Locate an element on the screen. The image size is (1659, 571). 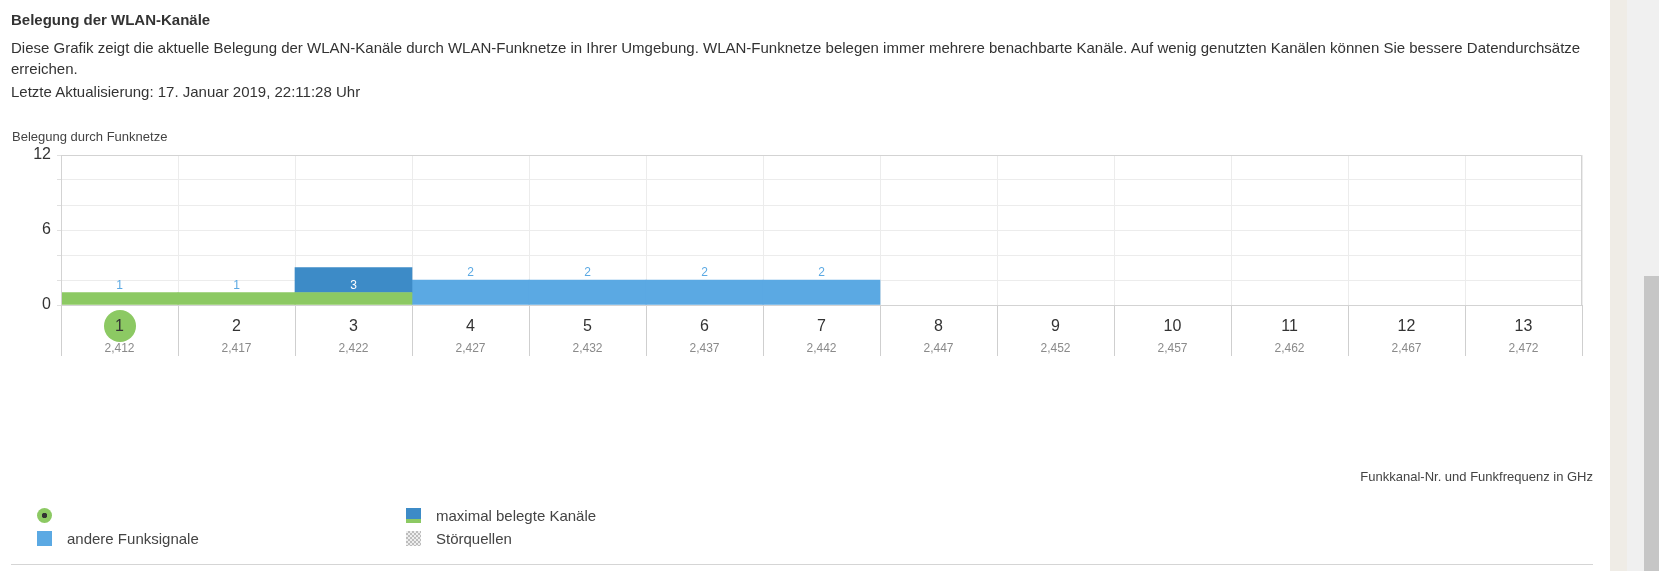
x-tick-label: 5 2,432 is located at coordinates (587, 336).